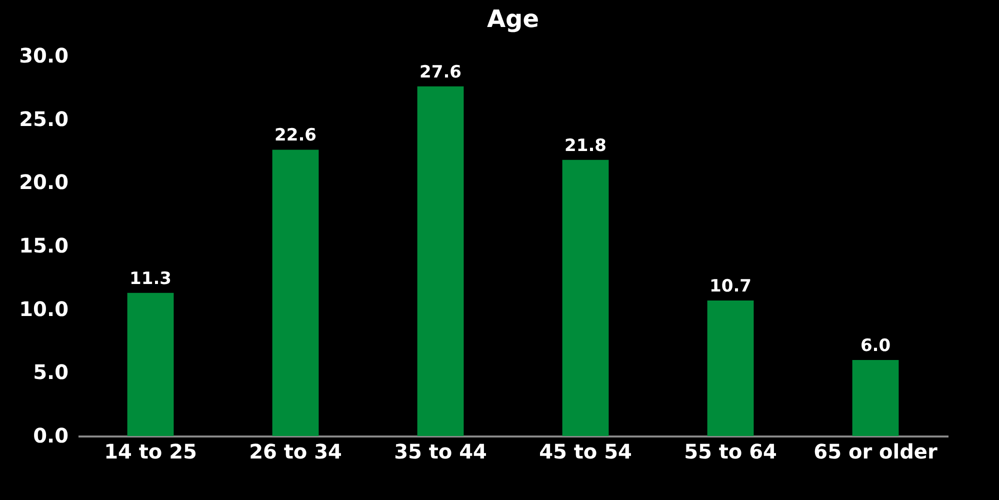 Image resolution: width=999 pixels, height=500 pixels. I want to click on y-tick-label: 10.0, so click(43, 308).